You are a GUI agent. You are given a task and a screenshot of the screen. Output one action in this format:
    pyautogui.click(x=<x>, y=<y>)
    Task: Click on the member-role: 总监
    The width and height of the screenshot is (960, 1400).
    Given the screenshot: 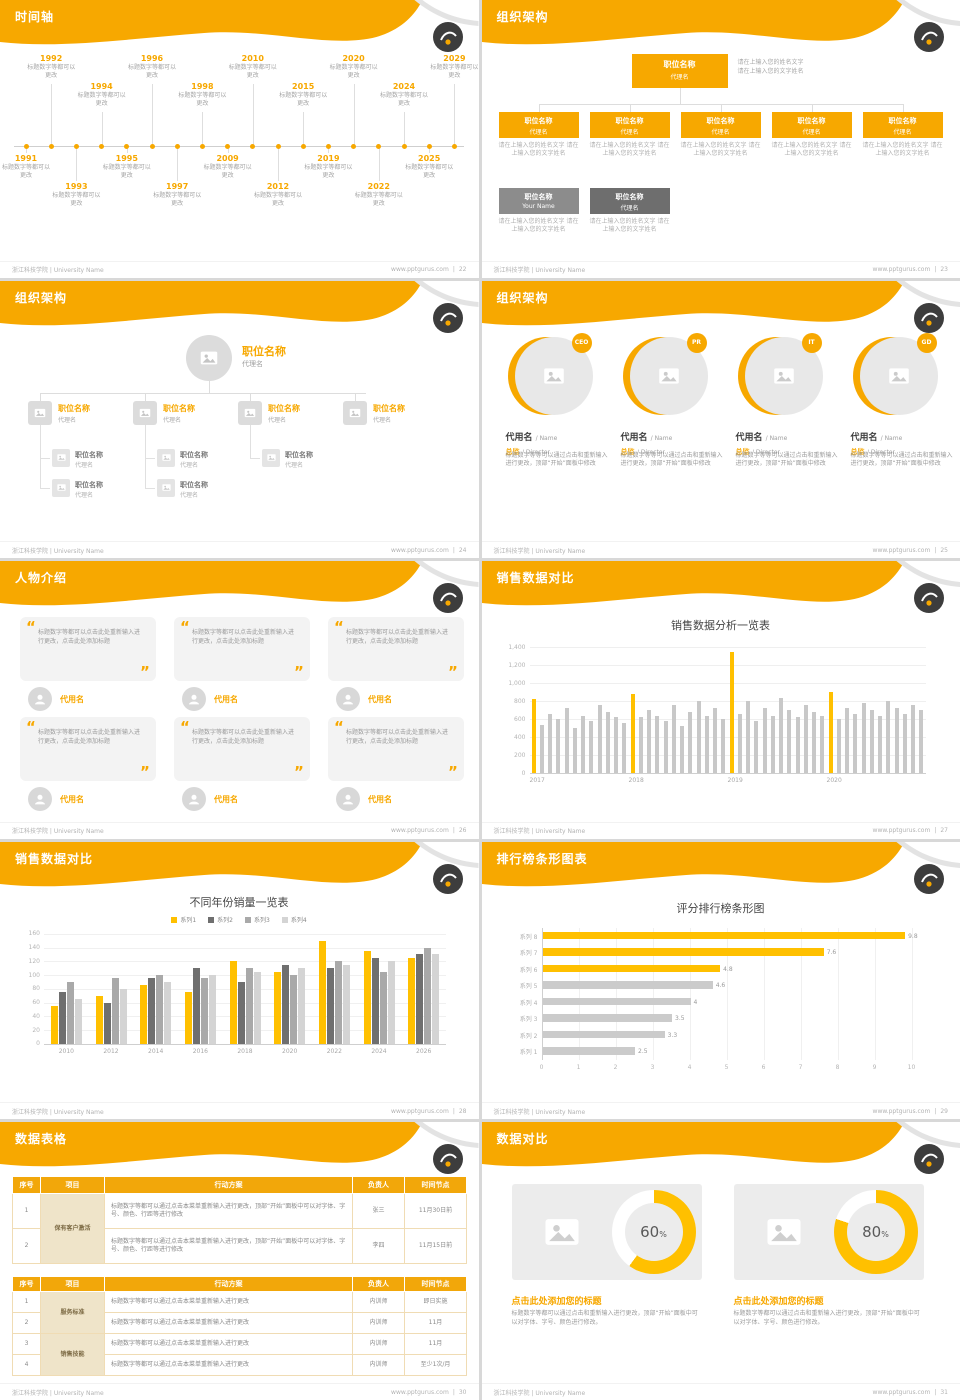 What is the action you would take?
    pyautogui.click(x=628, y=451)
    